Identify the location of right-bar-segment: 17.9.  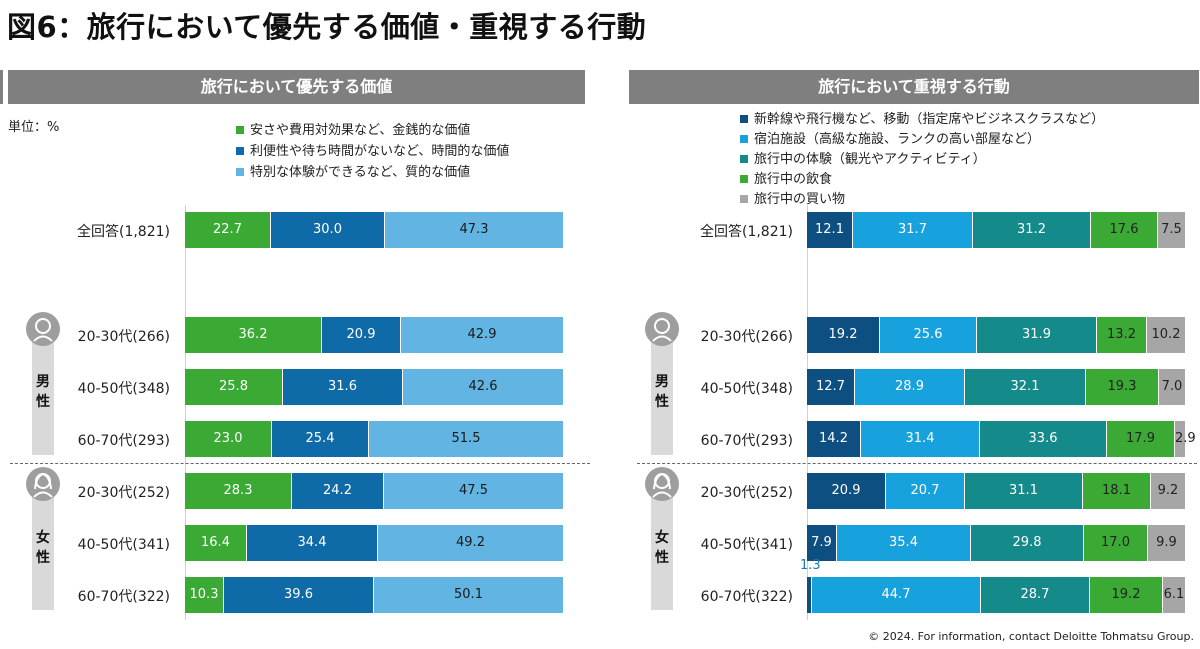
(1140, 439).